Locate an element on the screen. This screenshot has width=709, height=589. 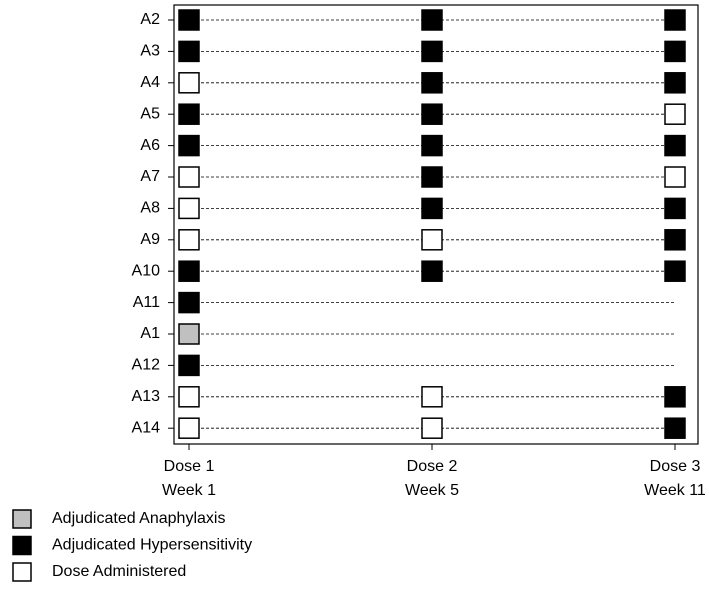
y-tick-label: A11 is located at coordinates (146, 302).